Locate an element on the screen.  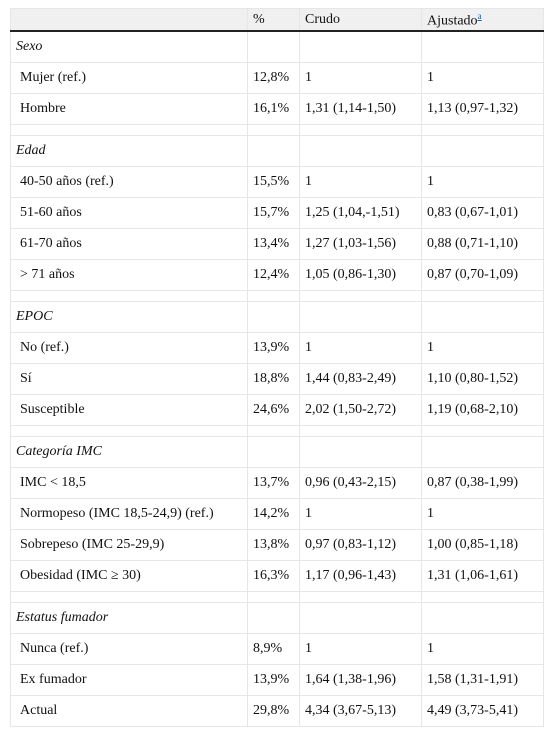
header-ajustado: Ajustadoa is located at coordinates (482, 20).